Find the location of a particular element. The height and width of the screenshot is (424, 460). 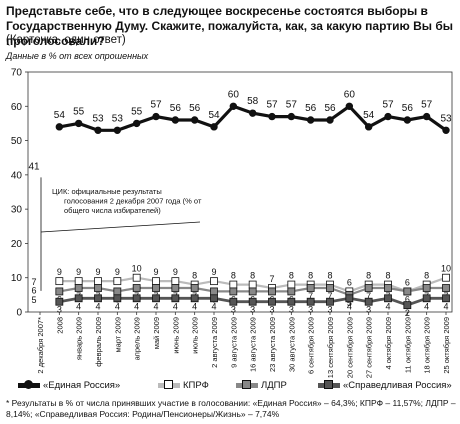

data-label: 58 is located at coordinates (253, 101).